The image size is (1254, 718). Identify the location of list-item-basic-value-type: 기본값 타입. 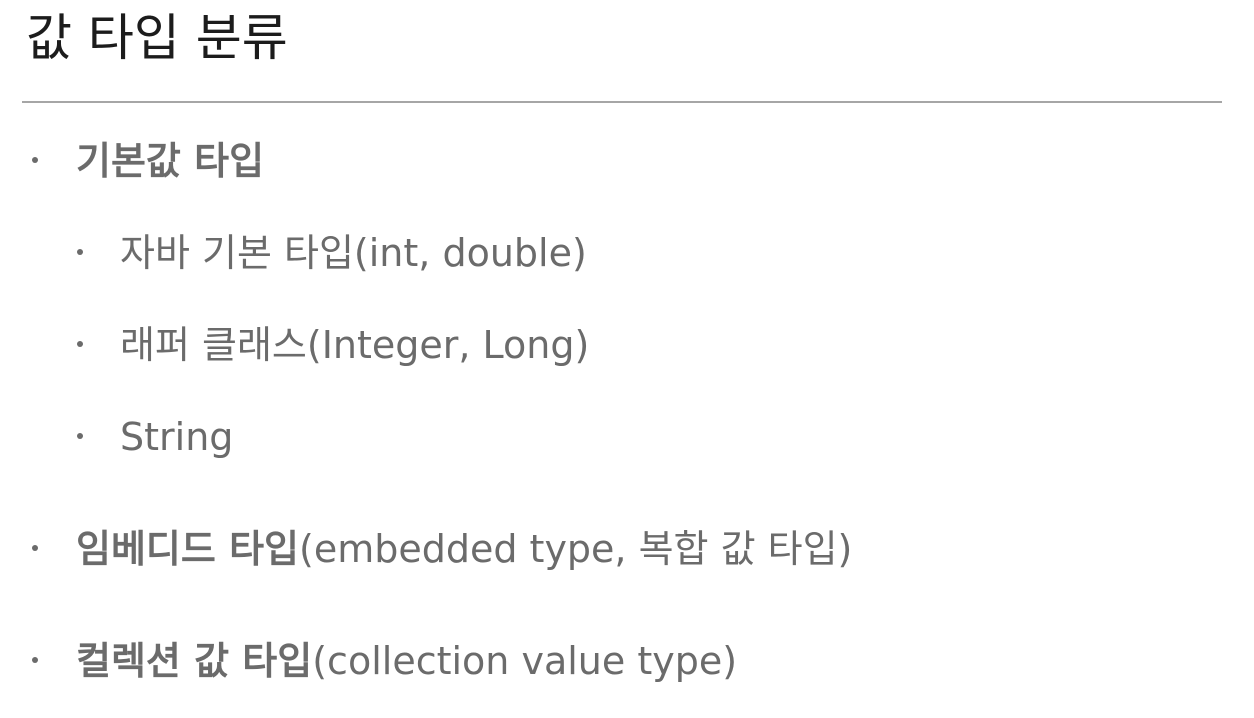
(148, 161).